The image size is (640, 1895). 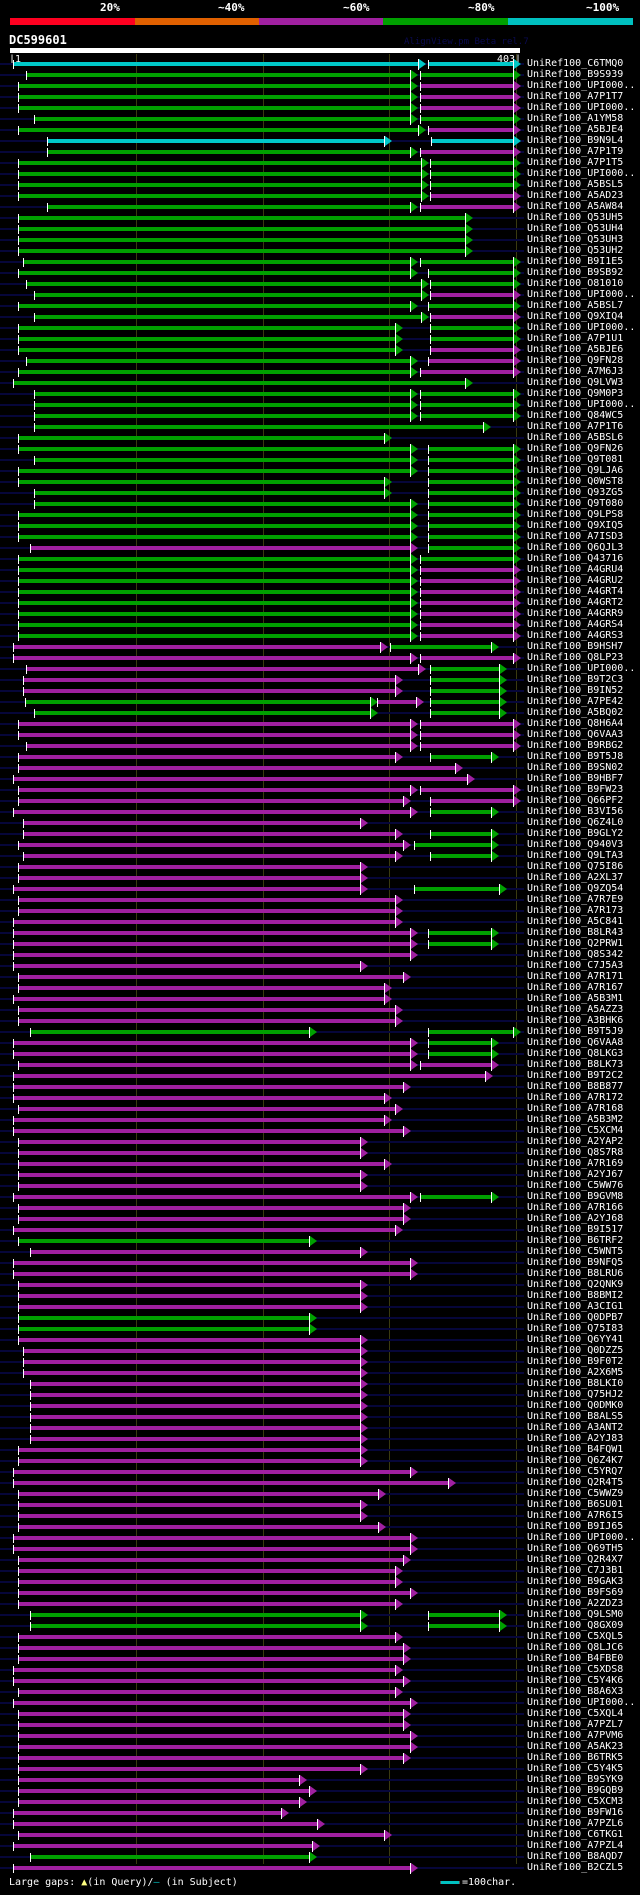 I want to click on hit-label: UniRef100_Q8S342, so click(x=575, y=954).